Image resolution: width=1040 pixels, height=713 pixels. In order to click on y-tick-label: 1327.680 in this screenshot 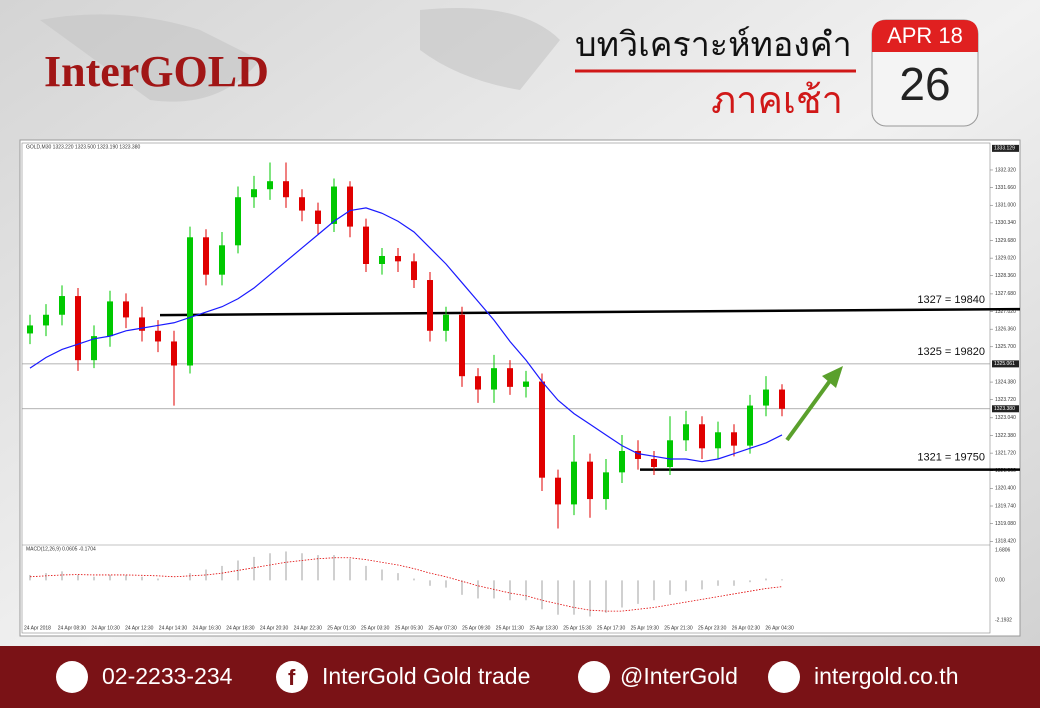, I will do `click(1005, 294)`.